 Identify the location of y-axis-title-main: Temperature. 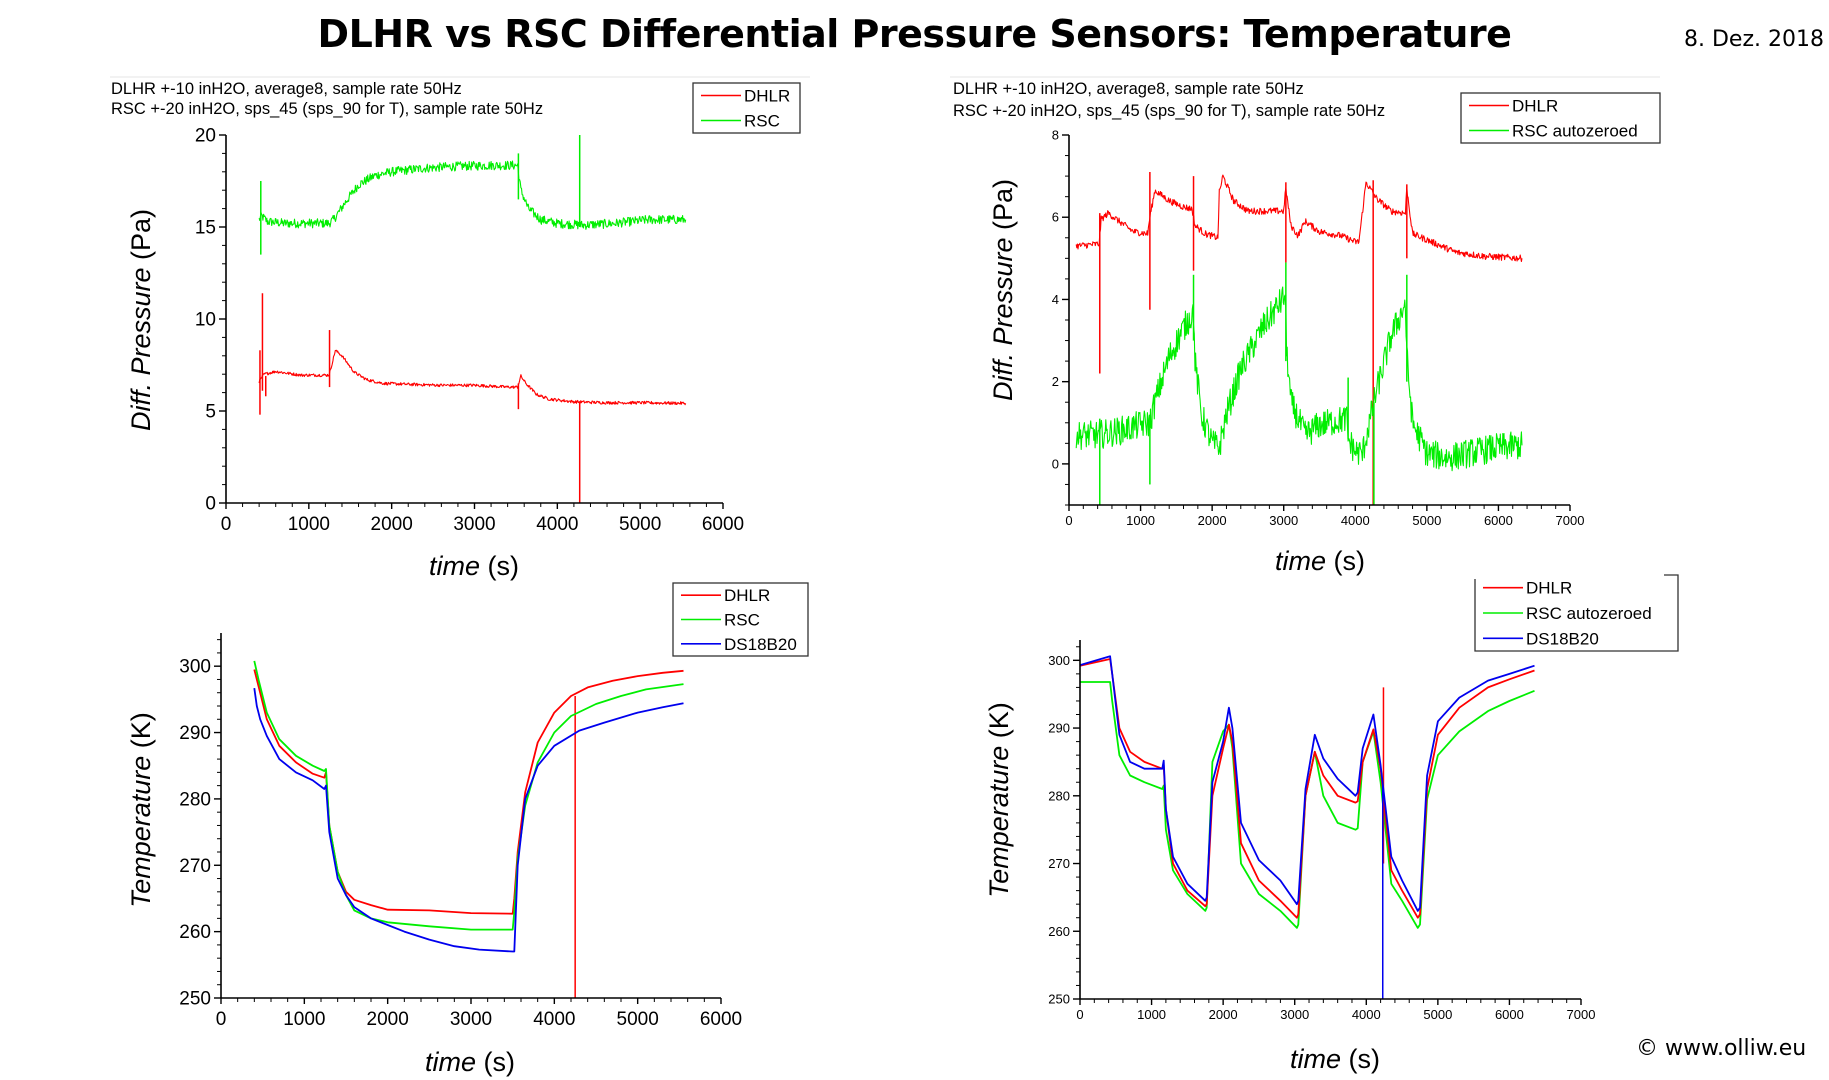
(999, 822).